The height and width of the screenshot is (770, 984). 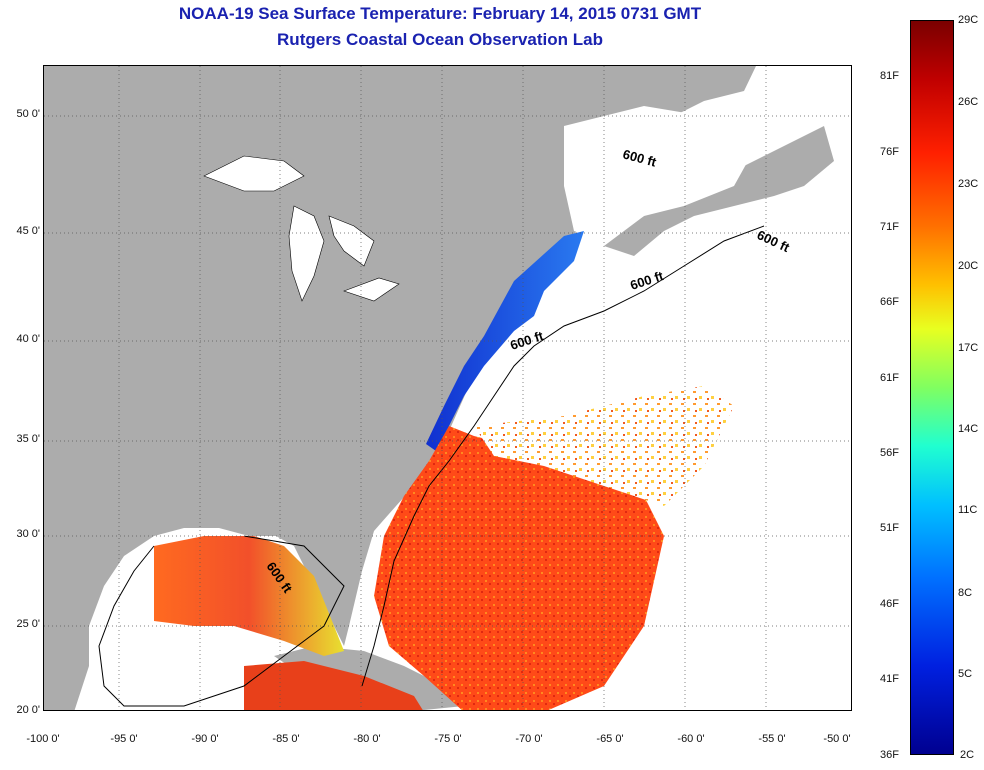 I want to click on colorbar-celsius-label: 11C, so click(x=968, y=510).